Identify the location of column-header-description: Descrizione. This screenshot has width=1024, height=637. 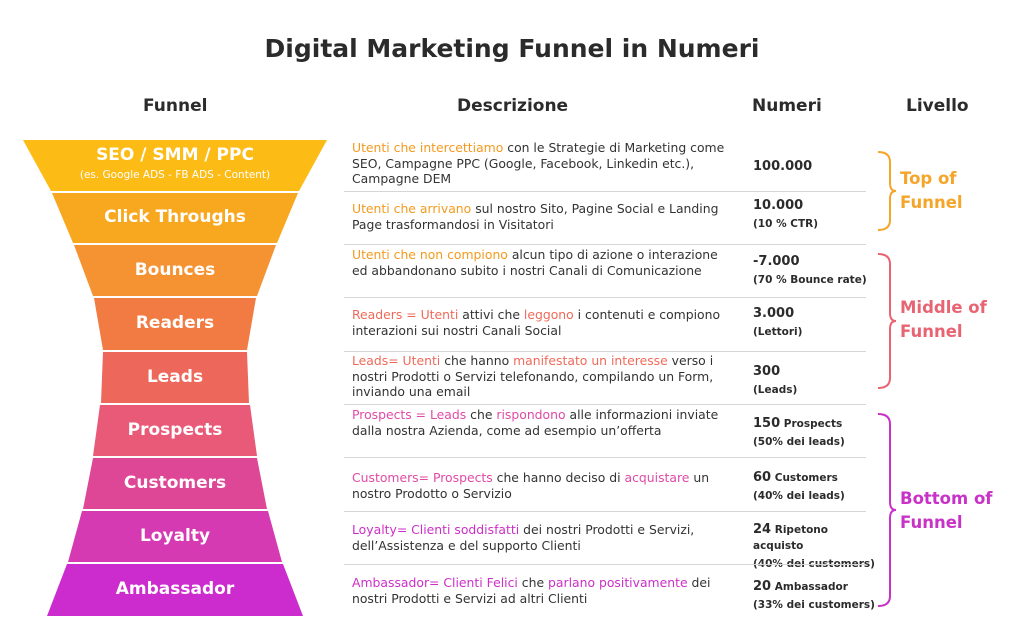
(513, 106).